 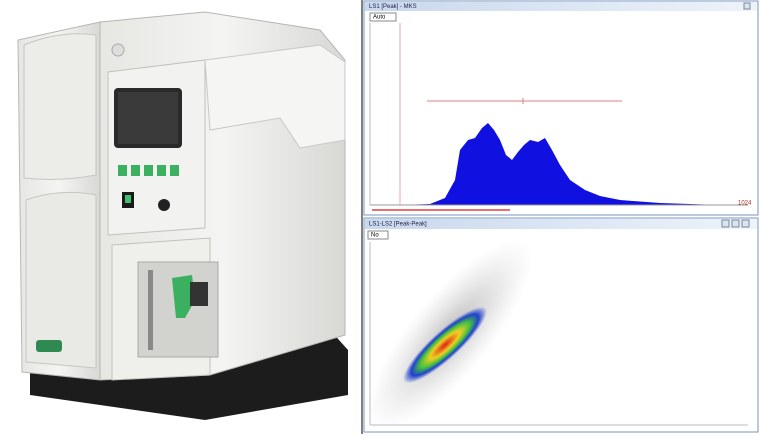 I want to click on dense-population, so click(x=445, y=345).